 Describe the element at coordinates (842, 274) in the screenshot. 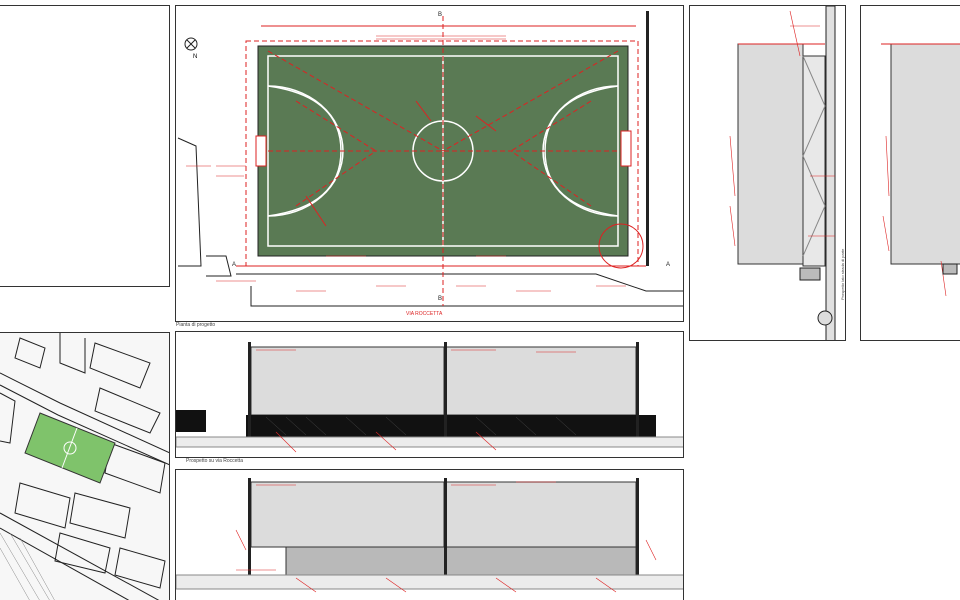

I see `side-elevation-caption: Prospetto lato strada di parte` at that location.